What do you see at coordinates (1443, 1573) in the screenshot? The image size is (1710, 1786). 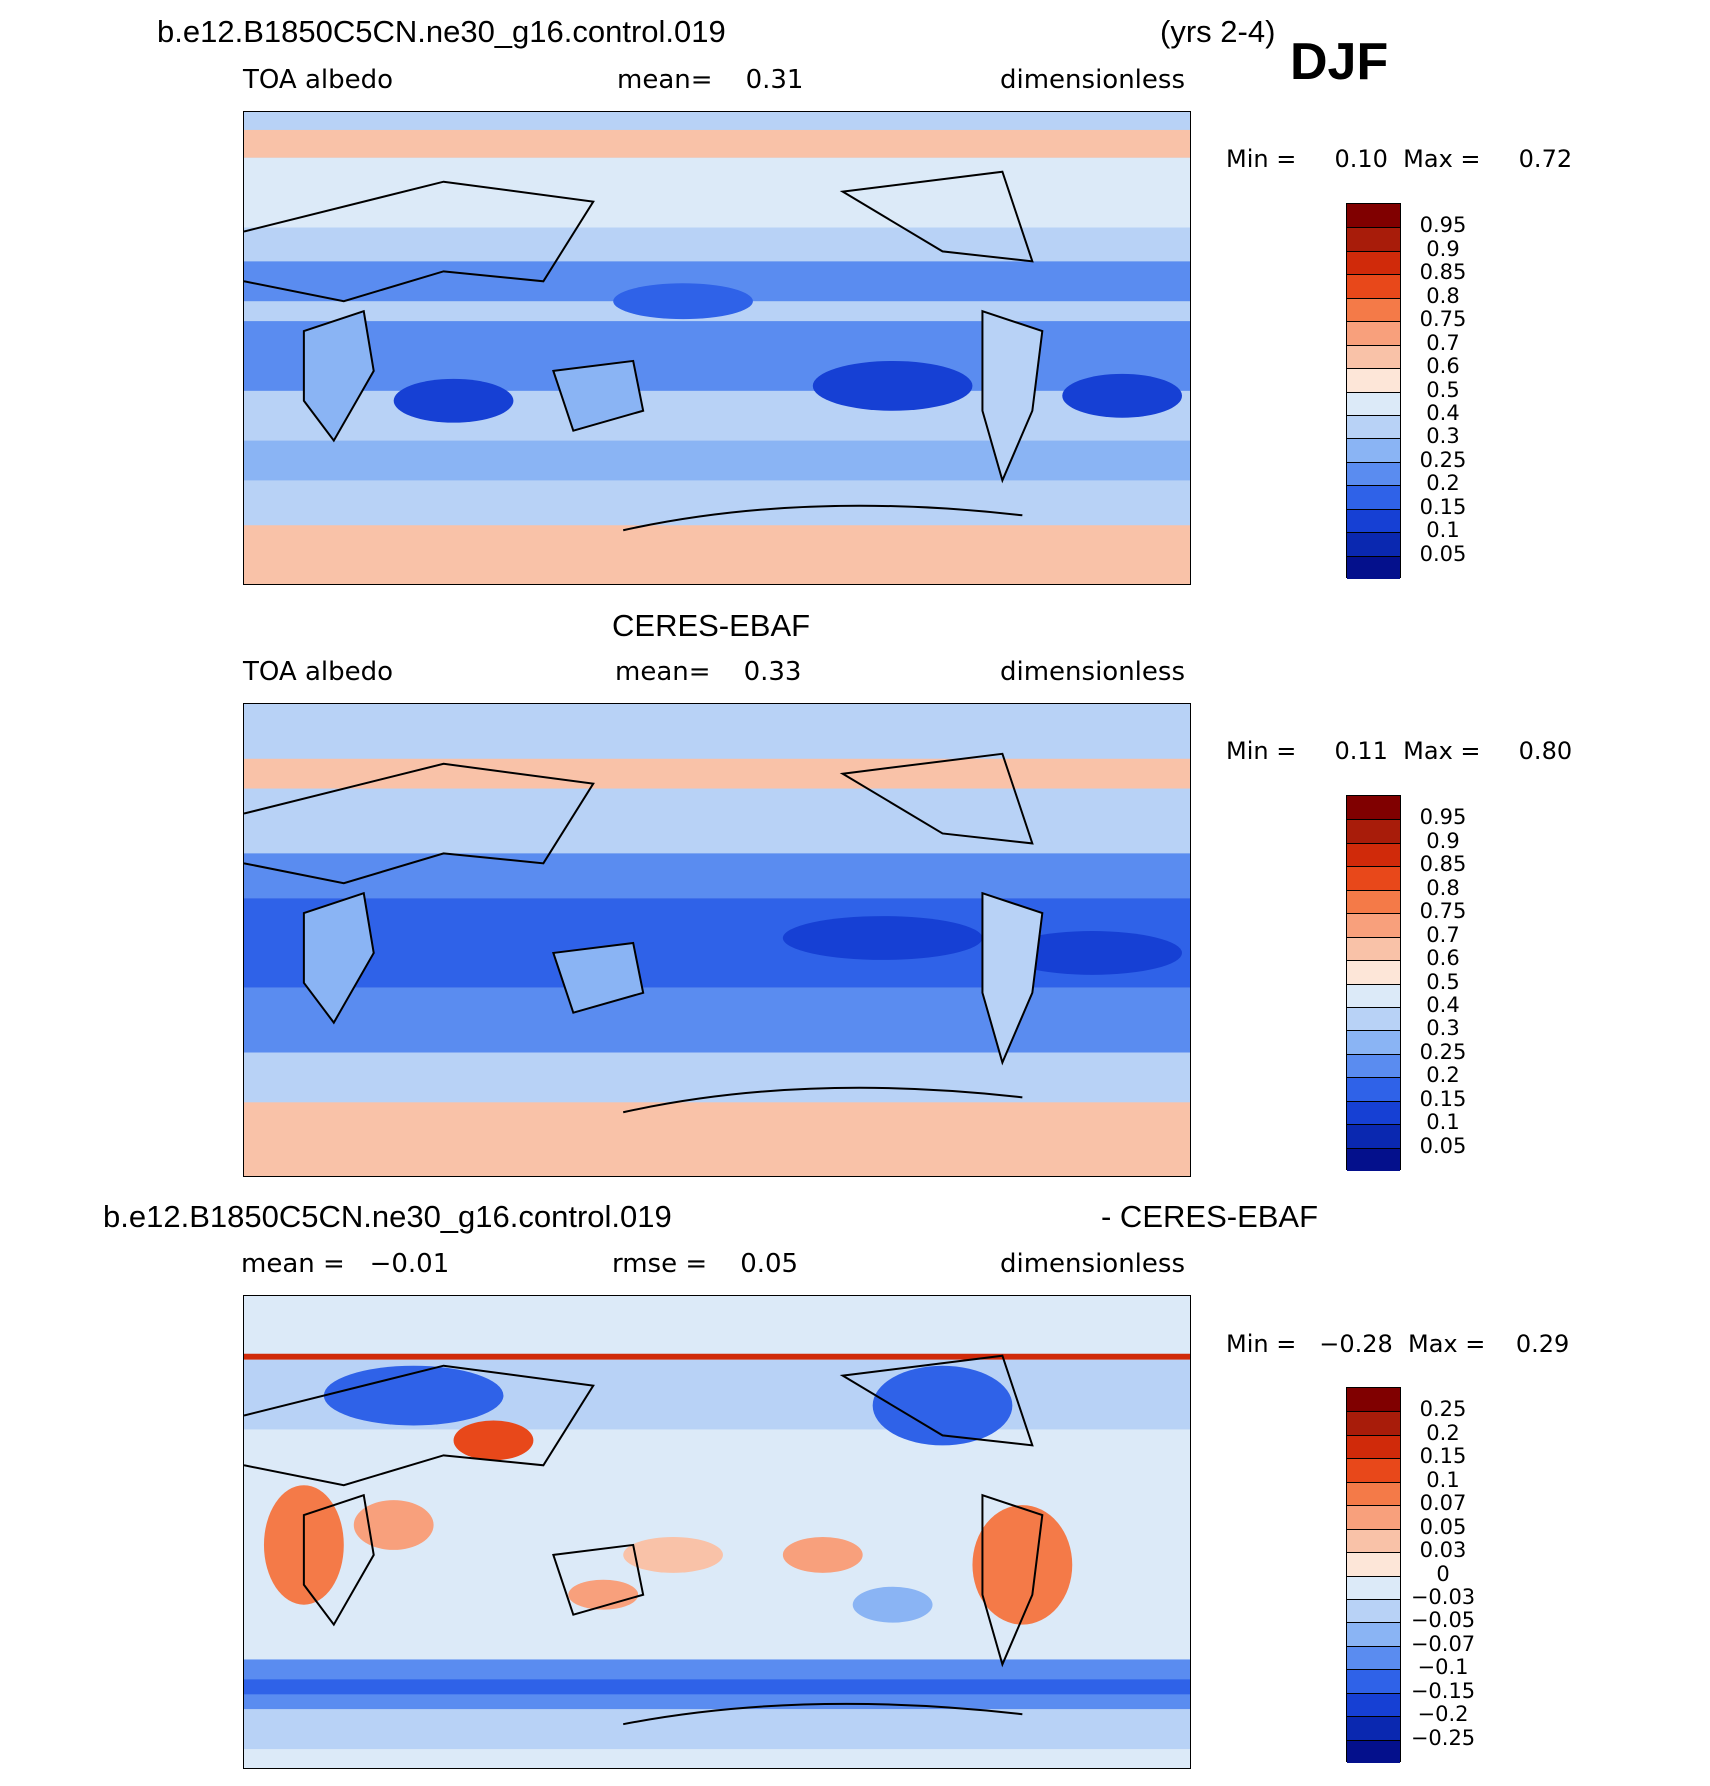 I see `colorbar-tick-label: 0` at bounding box center [1443, 1573].